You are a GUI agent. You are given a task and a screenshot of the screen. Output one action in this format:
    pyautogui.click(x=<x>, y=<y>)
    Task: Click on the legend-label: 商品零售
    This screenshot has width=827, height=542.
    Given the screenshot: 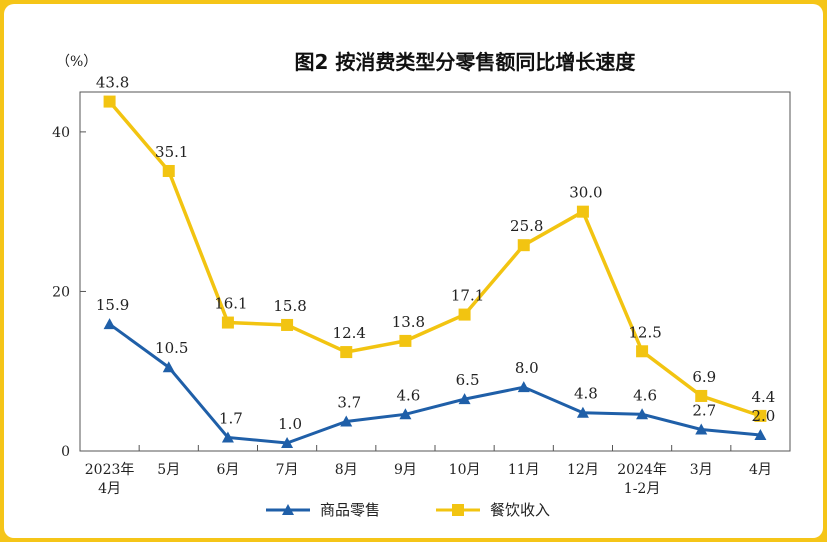 What is the action you would take?
    pyautogui.click(x=350, y=510)
    